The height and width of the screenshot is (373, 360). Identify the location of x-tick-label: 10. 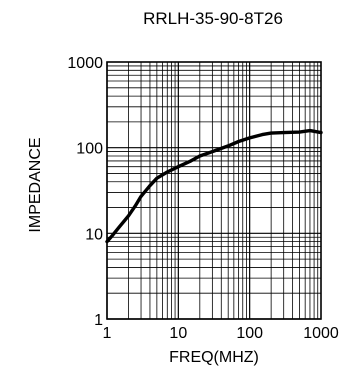
(178, 333).